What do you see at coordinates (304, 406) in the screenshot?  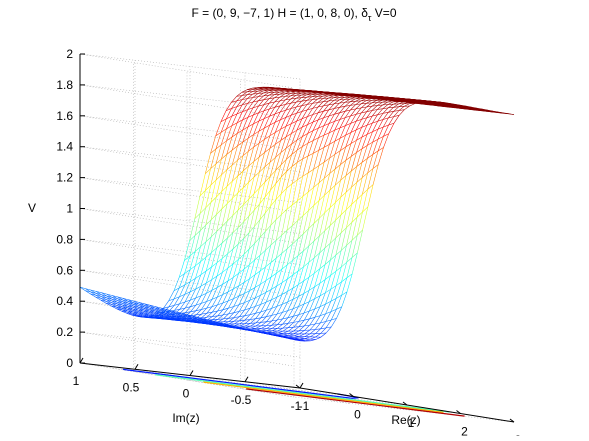 I see `x-tick-label: -1` at bounding box center [304, 406].